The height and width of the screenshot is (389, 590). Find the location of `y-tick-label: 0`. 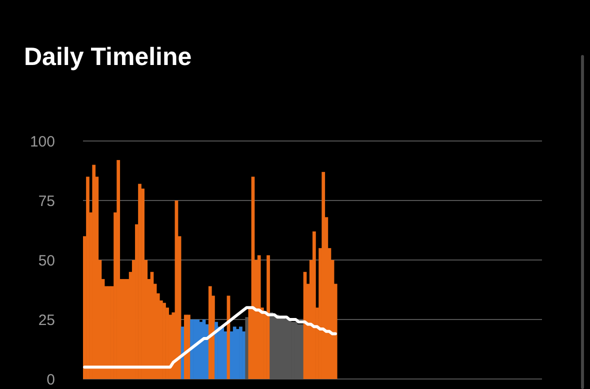

y-tick-label: 0 is located at coordinates (50, 379).